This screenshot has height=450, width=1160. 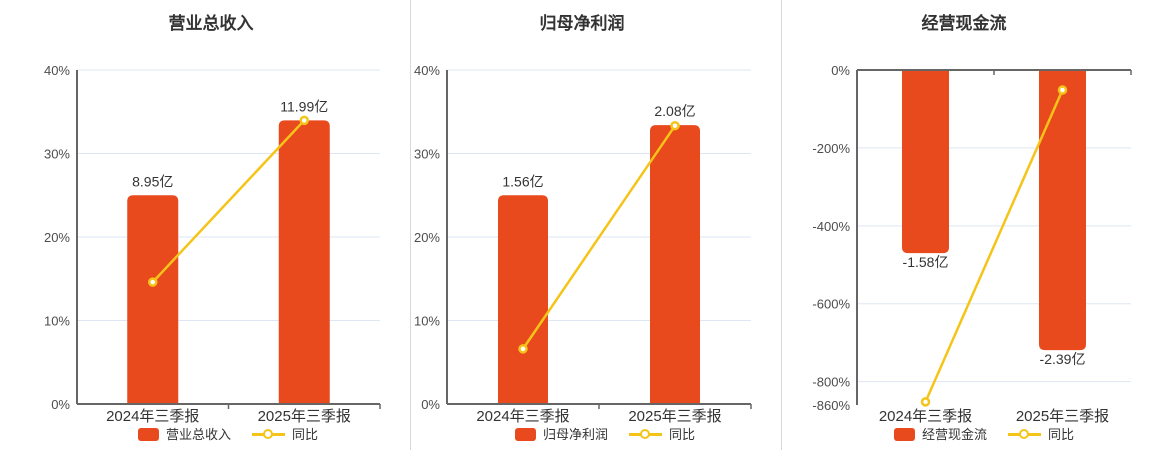 What do you see at coordinates (926, 262) in the screenshot?
I see `bar-value-label: -1.58亿` at bounding box center [926, 262].